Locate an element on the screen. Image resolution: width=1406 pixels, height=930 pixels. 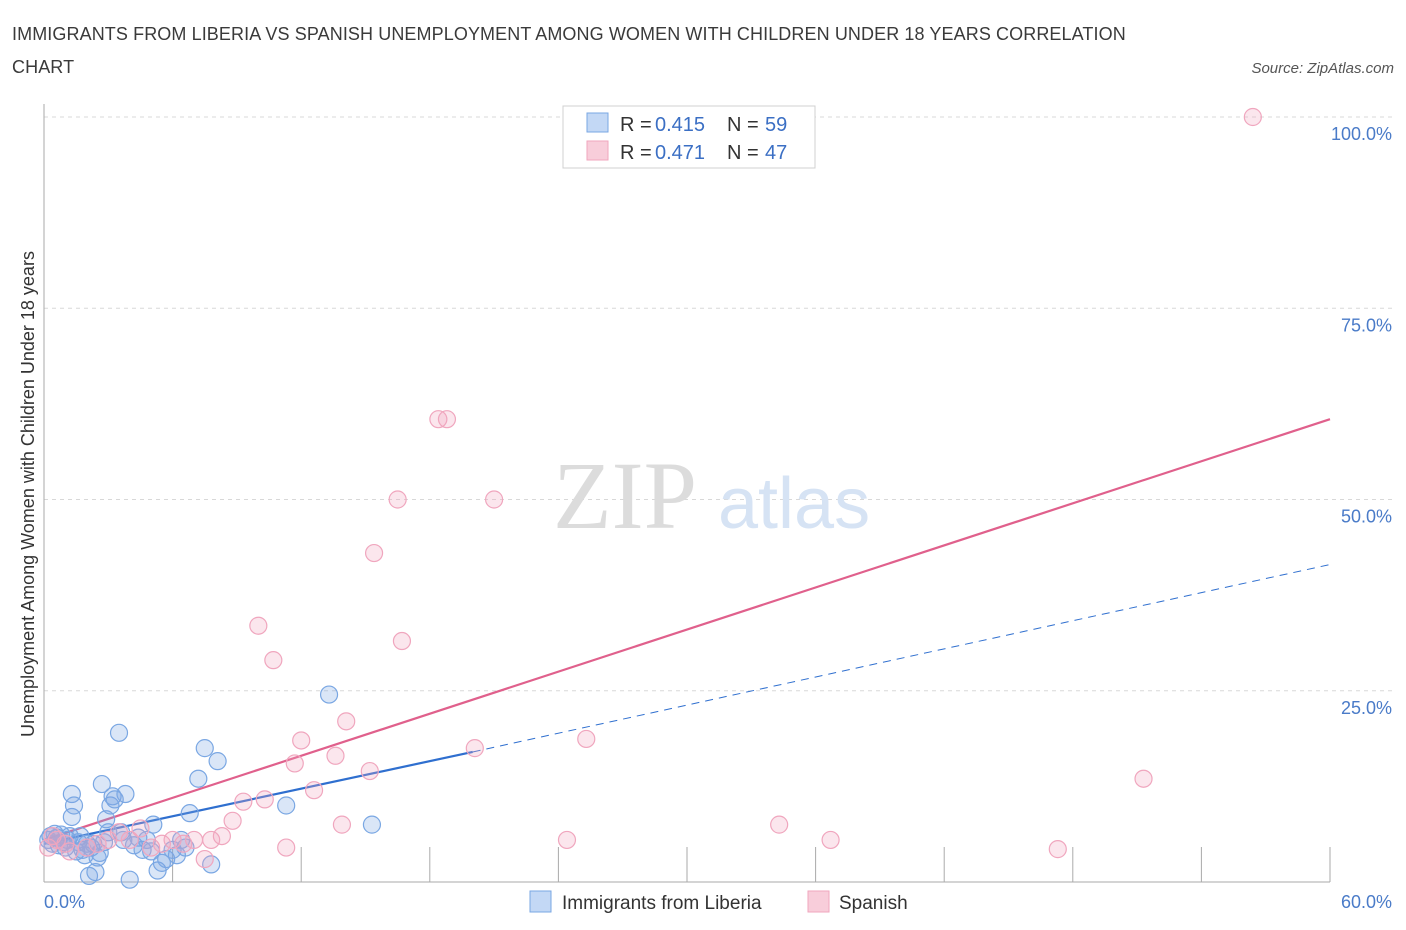
chart-source: Source: ZipAtlas.com is located at coordinates (1322, 68).